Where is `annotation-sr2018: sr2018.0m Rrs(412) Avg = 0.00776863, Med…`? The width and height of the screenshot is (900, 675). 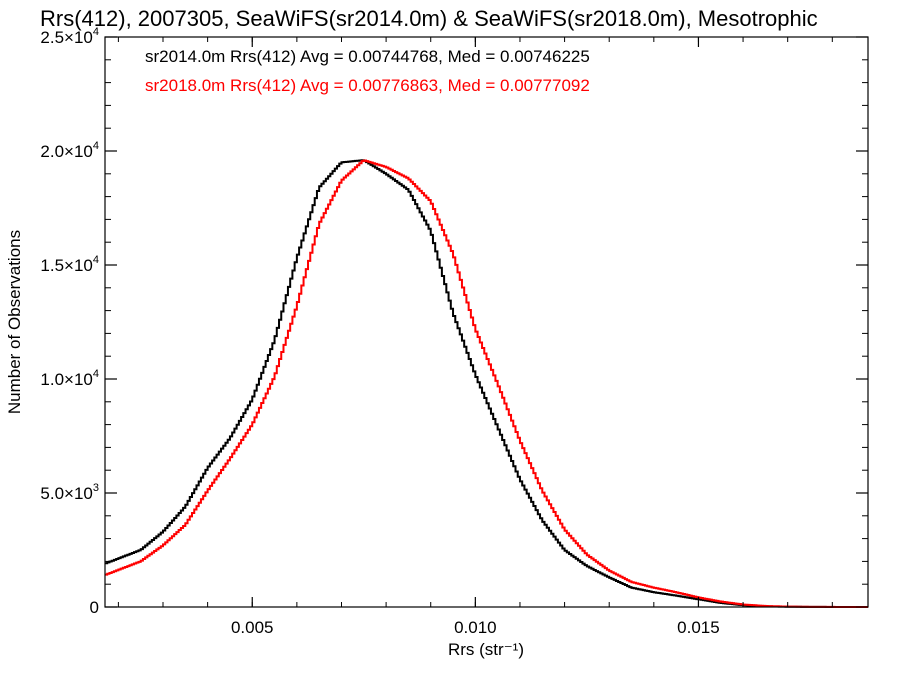 annotation-sr2018: sr2018.0m Rrs(412) Avg = 0.00776863, Med… is located at coordinates (367, 85).